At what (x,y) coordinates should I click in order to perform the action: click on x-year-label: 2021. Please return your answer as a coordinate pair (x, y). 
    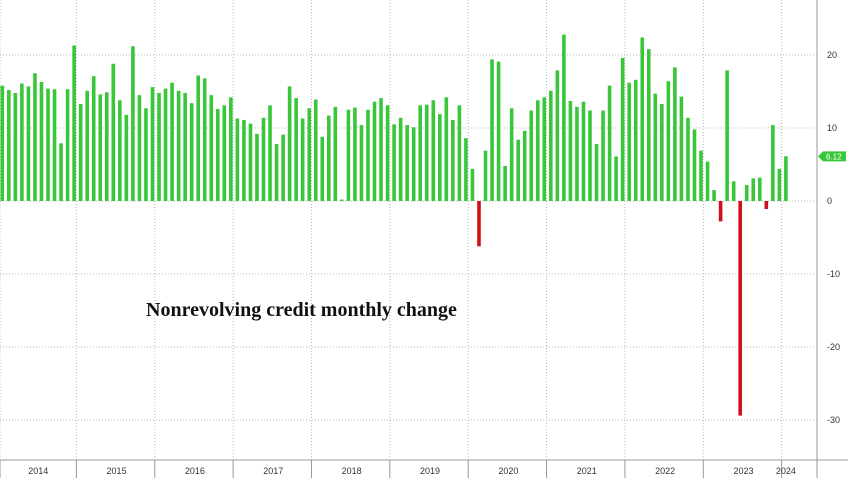
    Looking at the image, I should click on (587, 471).